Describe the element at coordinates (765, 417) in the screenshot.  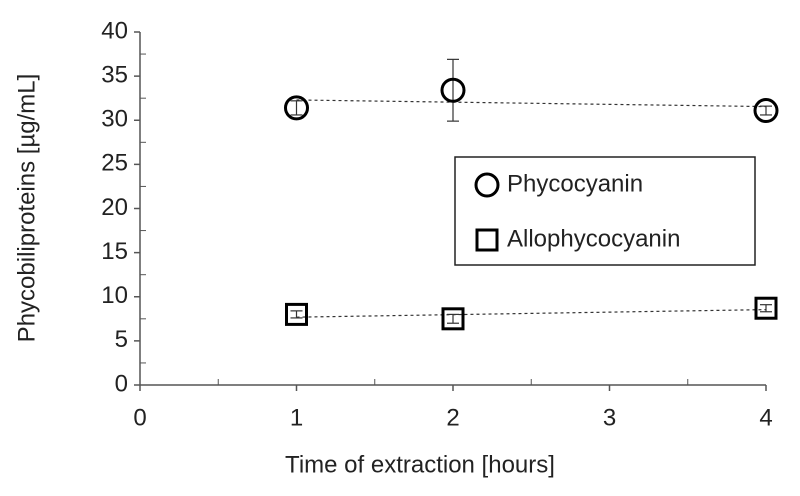
I see `x-tick-label: 4` at that location.